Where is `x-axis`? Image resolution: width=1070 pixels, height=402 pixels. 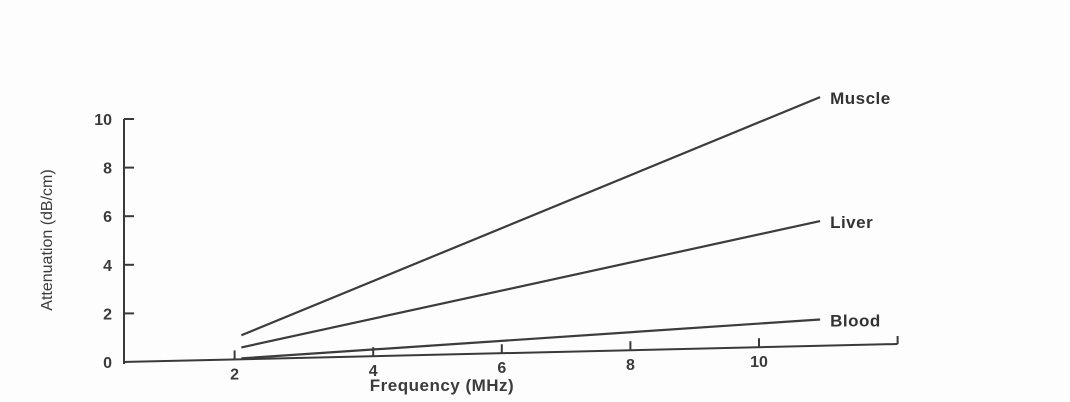
x-axis is located at coordinates (510, 353).